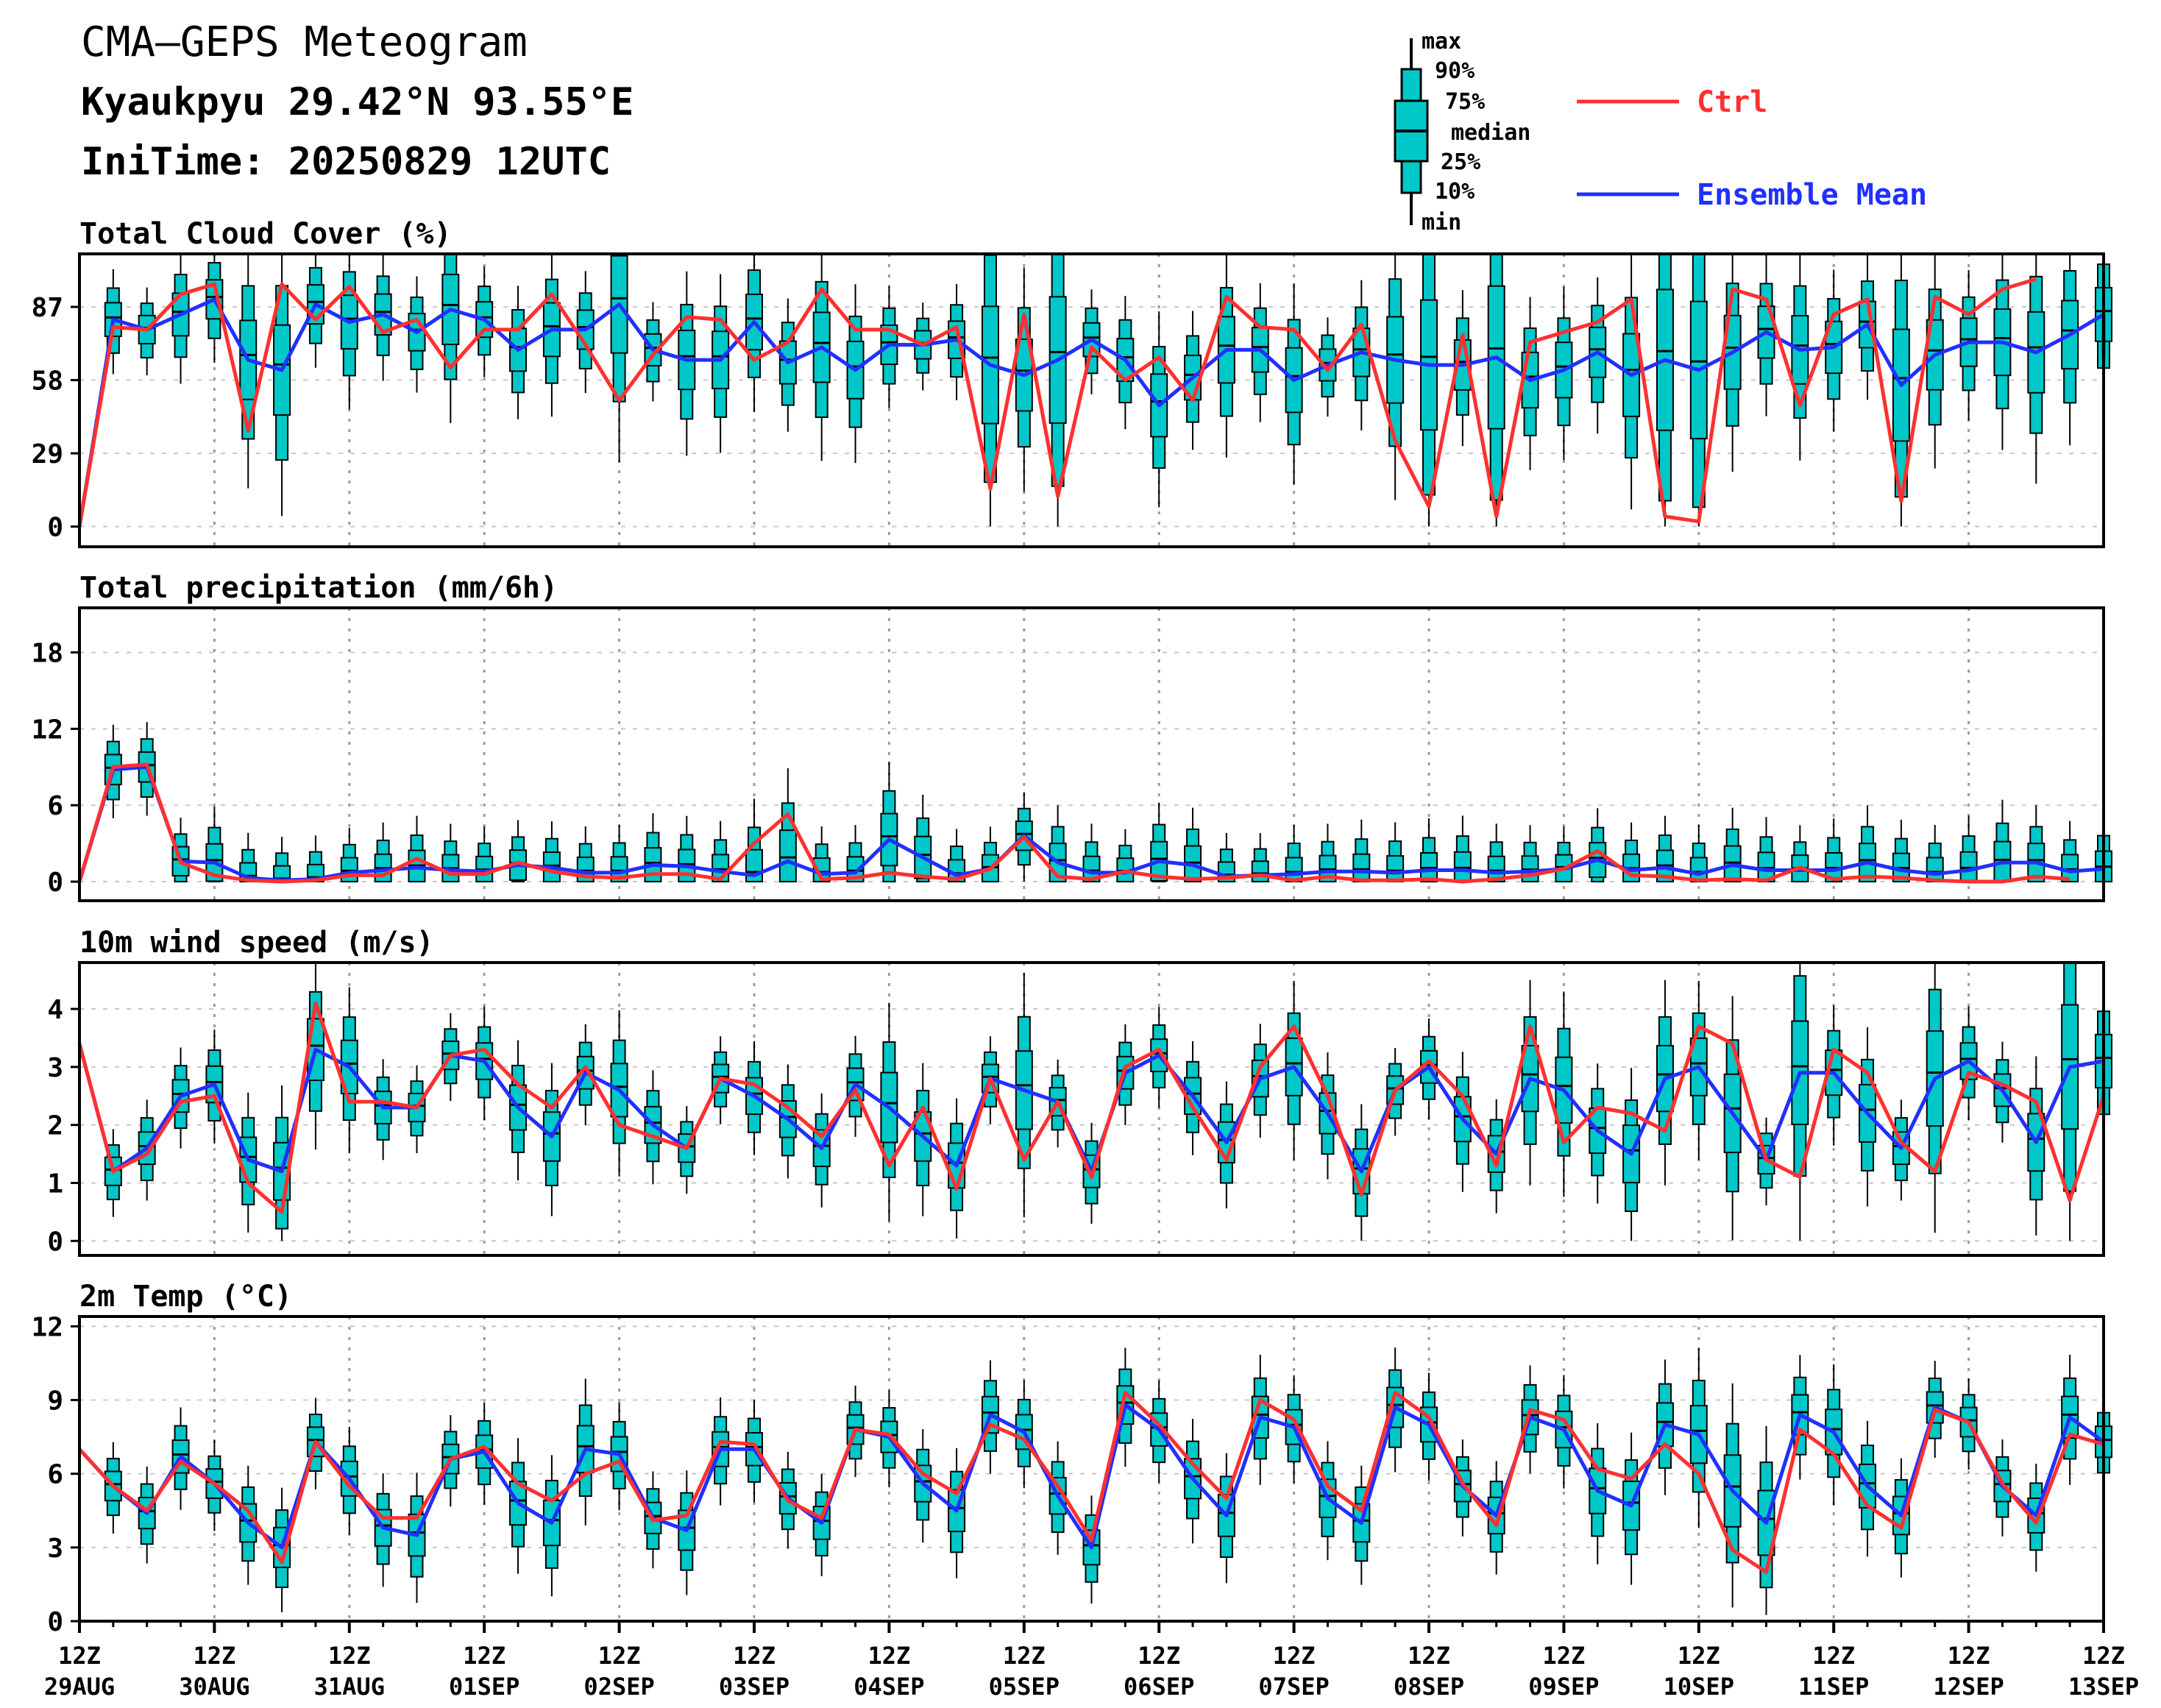 The height and width of the screenshot is (1708, 2161). Describe the element at coordinates (1812, 195) in the screenshot. I see `legend-ens-label: Ensemble Mean` at that location.